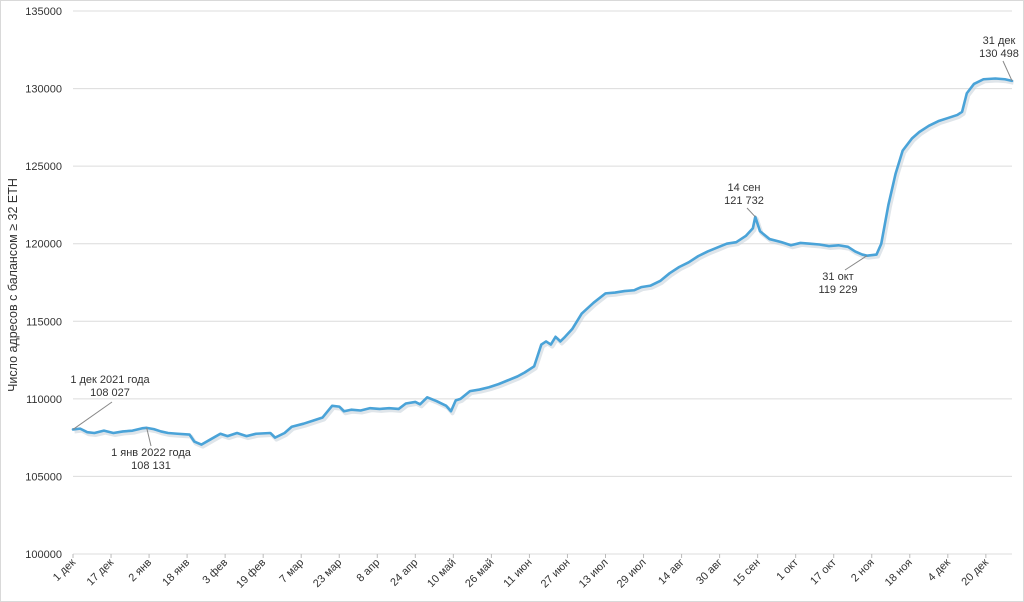 The width and height of the screenshot is (1024, 602). Describe the element at coordinates (43, 555) in the screenshot. I see `y-tick-label: 100000` at that location.